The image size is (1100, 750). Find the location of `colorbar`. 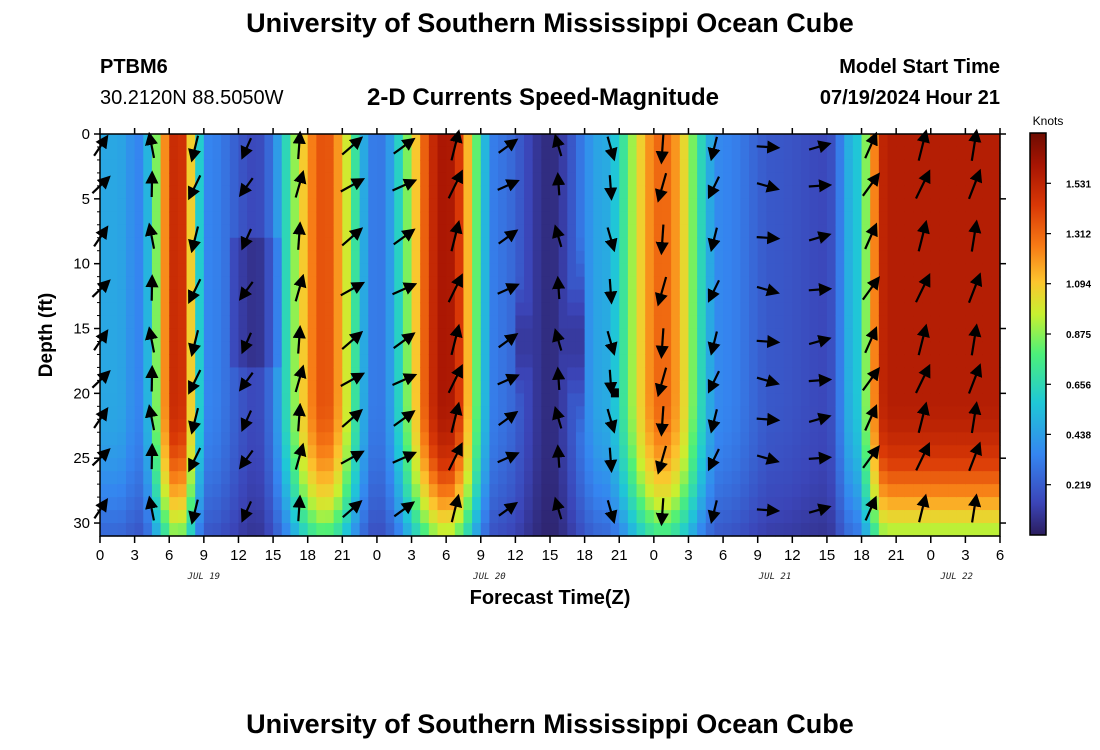

colorbar is located at coordinates (1038, 334).